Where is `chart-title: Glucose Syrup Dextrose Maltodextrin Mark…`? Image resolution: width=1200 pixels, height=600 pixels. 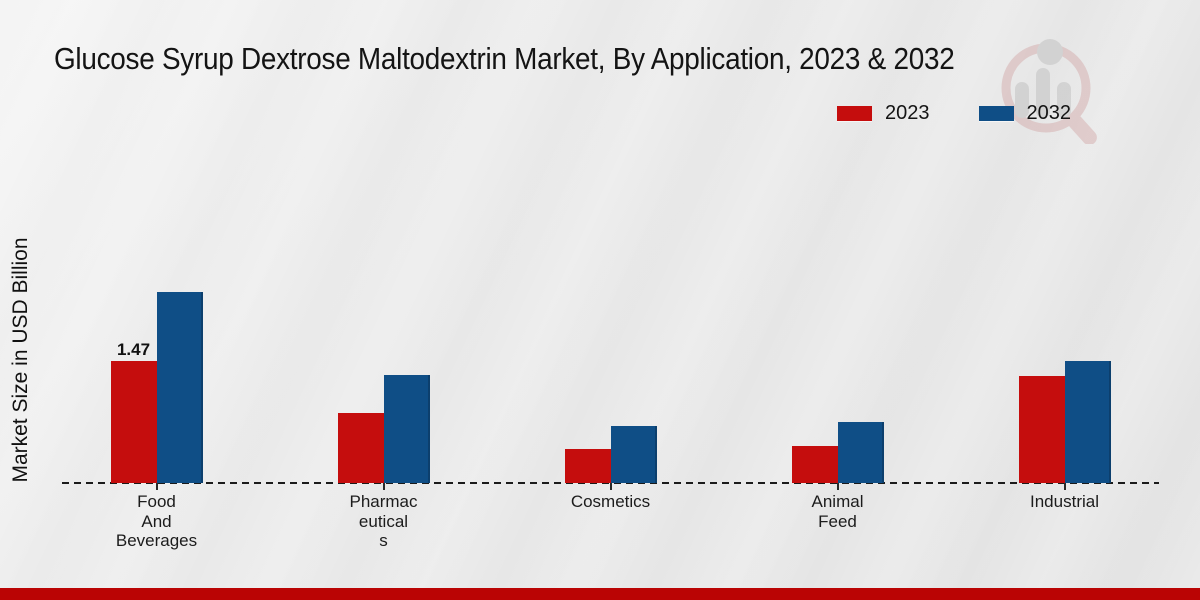
chart-title: Glucose Syrup Dextrose Maltodextrin Mark… is located at coordinates (504, 58).